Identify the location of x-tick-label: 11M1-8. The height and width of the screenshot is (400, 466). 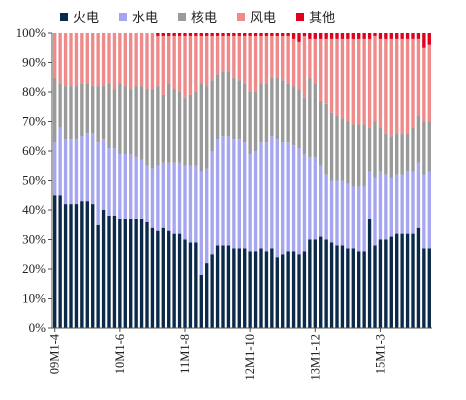
(185, 354).